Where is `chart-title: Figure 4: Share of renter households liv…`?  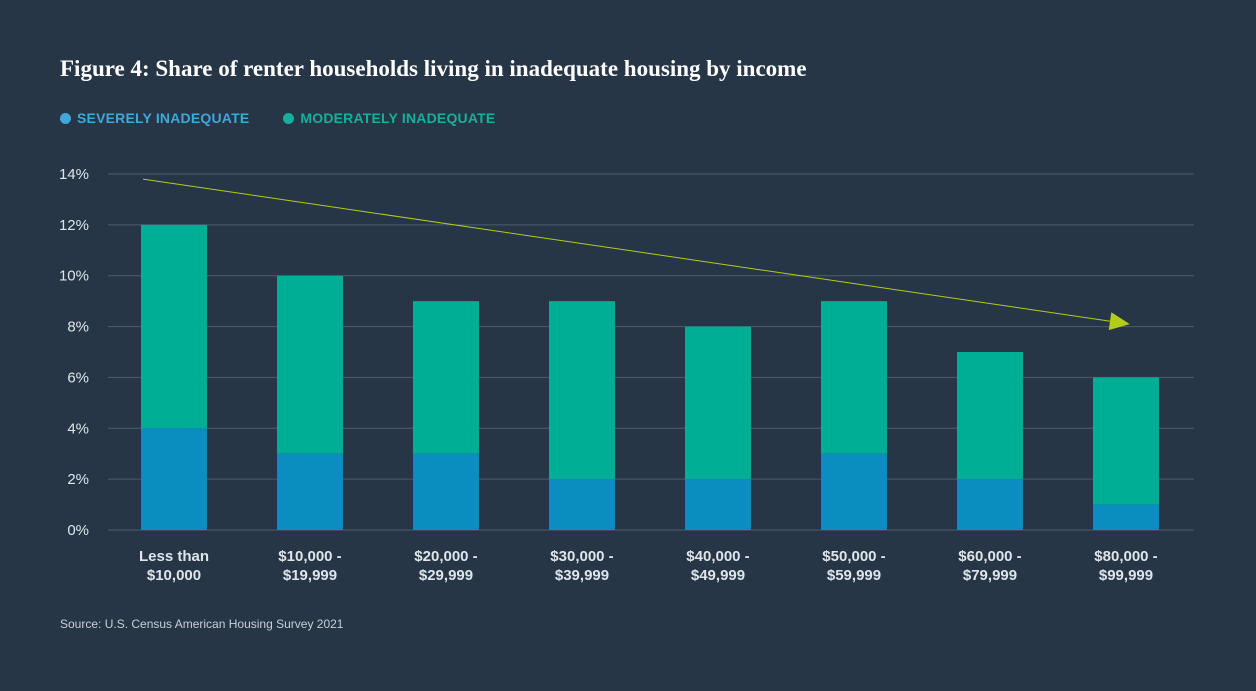
chart-title: Figure 4: Share of renter households liv… is located at coordinates (433, 68).